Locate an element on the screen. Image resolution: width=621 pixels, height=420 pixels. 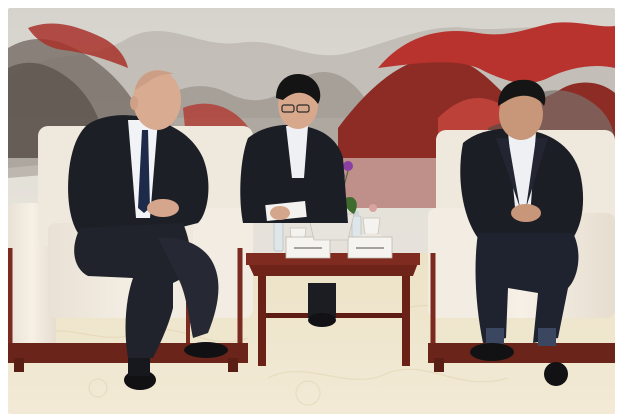
person-right is located at coordinates (522, 232).